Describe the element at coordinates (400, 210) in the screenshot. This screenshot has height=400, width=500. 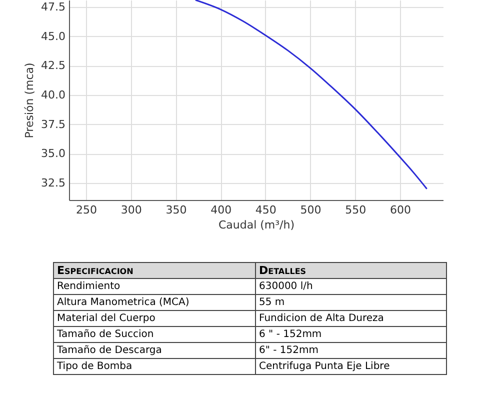
I see `x-tick-label: 600` at that location.